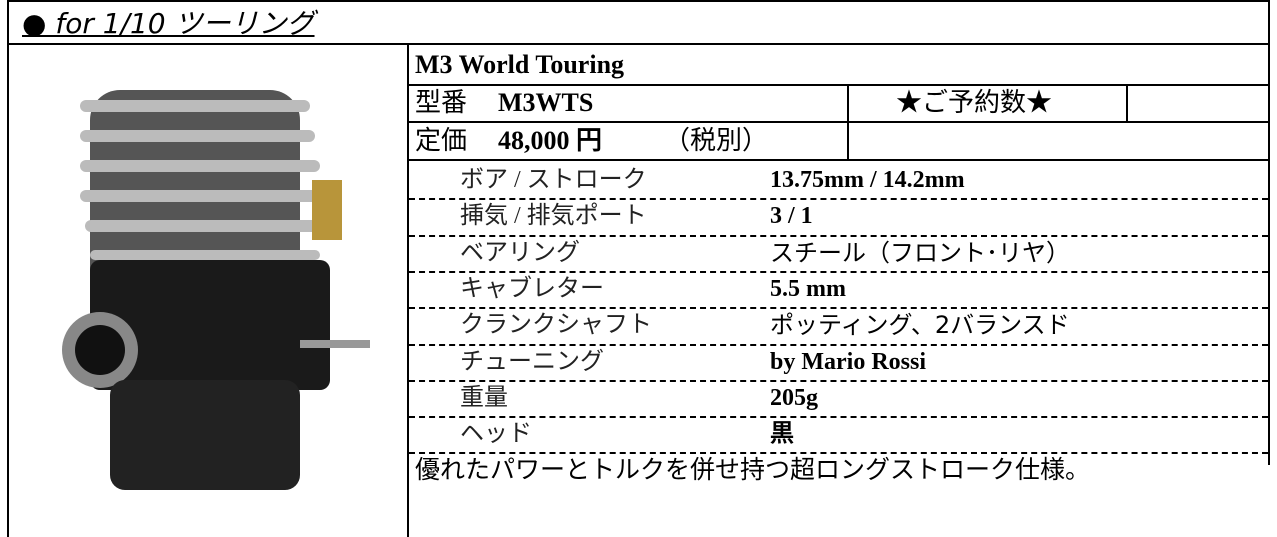 Image resolution: width=1277 pixels, height=537 pixels. What do you see at coordinates (716, 140) in the screenshot?
I see `tax-note: （税別）` at bounding box center [716, 140].